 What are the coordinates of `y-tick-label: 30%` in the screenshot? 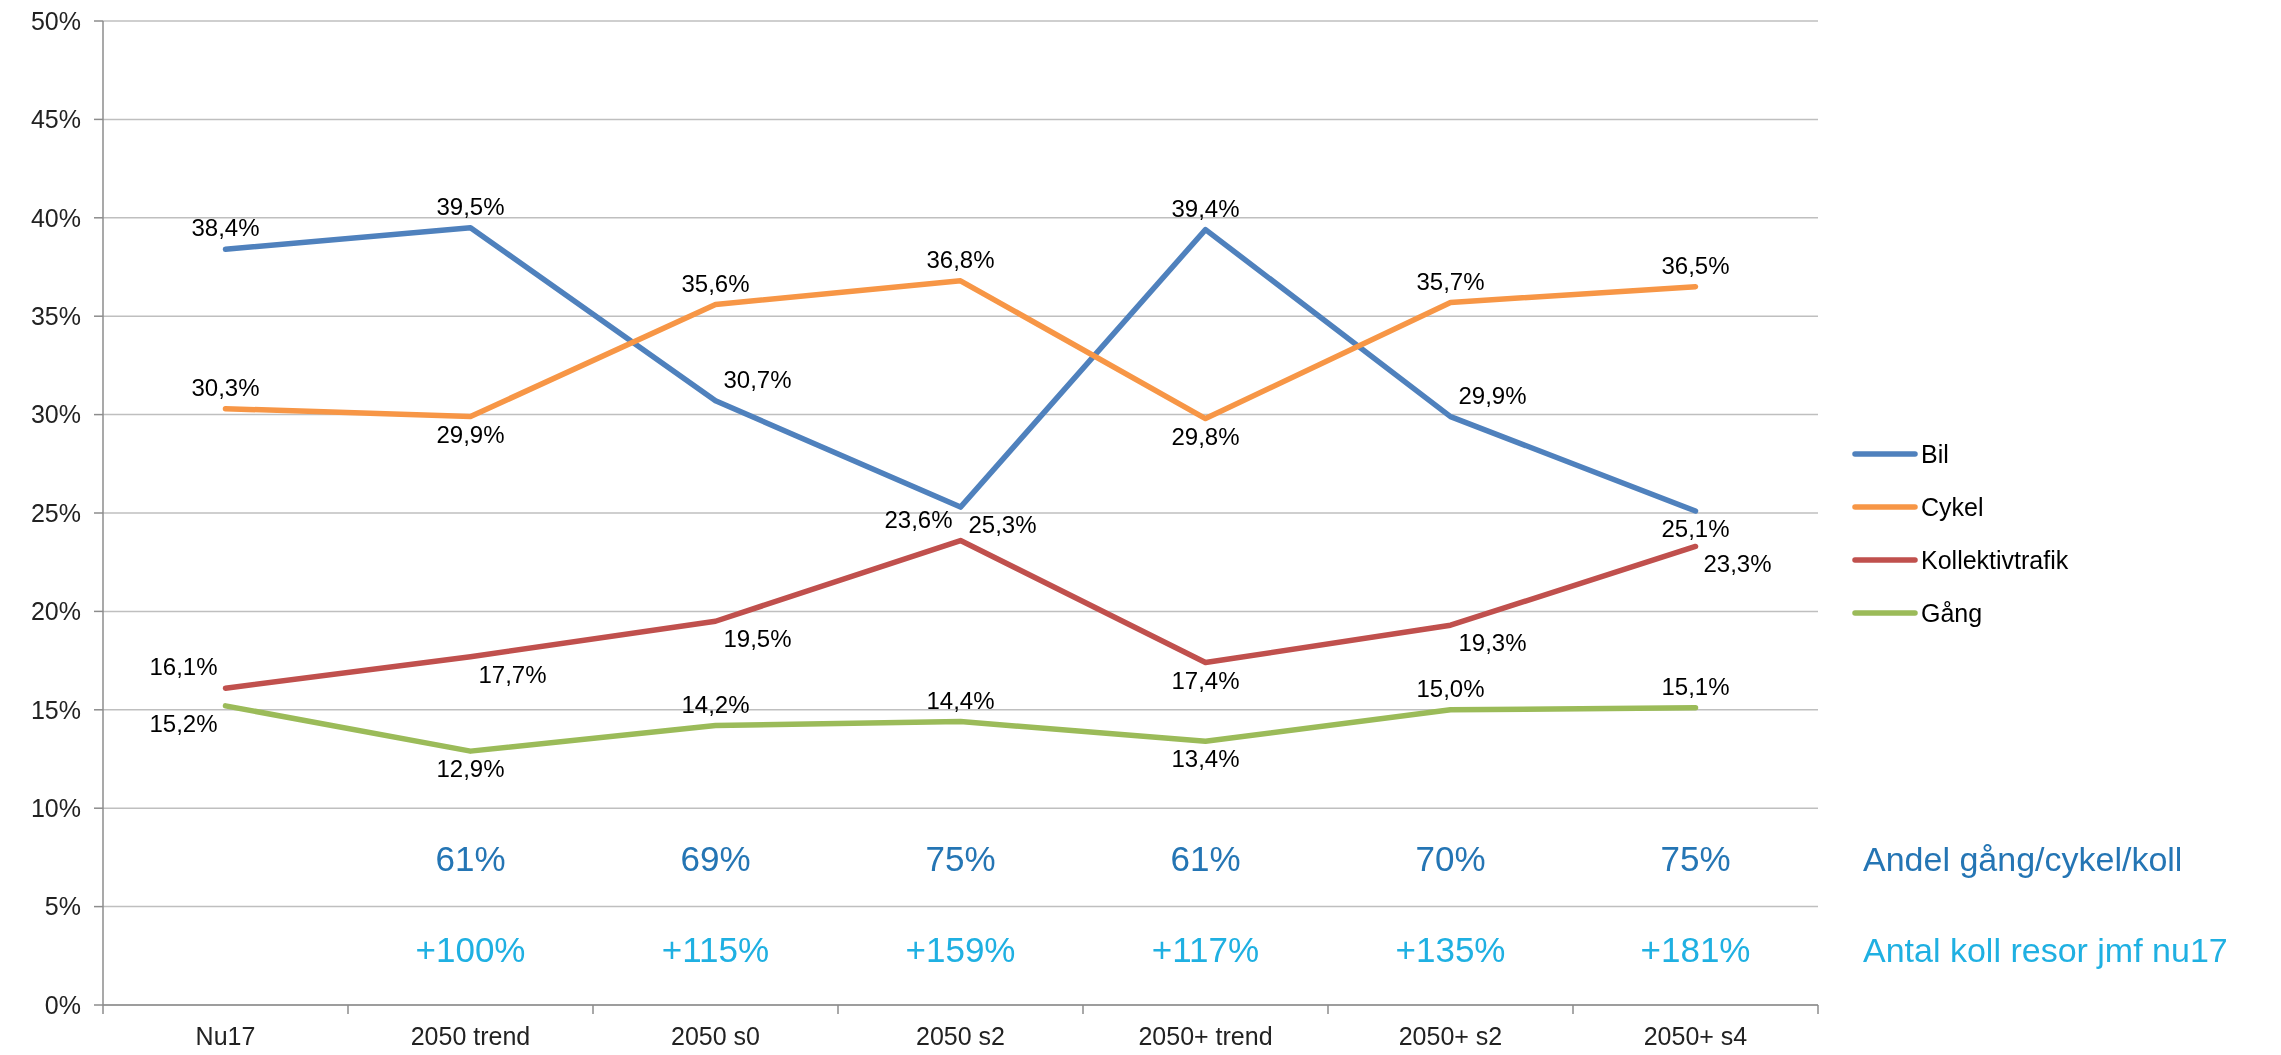 It's located at (55, 414).